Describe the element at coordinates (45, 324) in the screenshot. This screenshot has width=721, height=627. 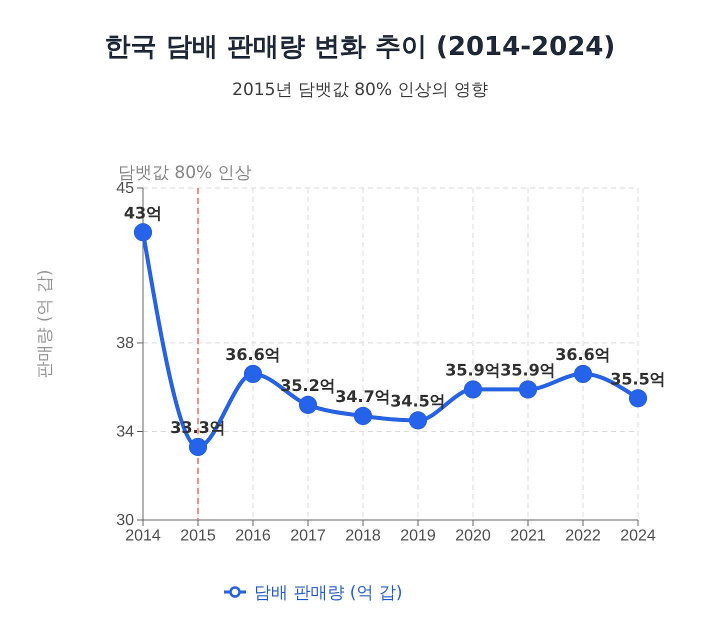
I see `y-axis-title: 판매량 (억 갑)` at that location.